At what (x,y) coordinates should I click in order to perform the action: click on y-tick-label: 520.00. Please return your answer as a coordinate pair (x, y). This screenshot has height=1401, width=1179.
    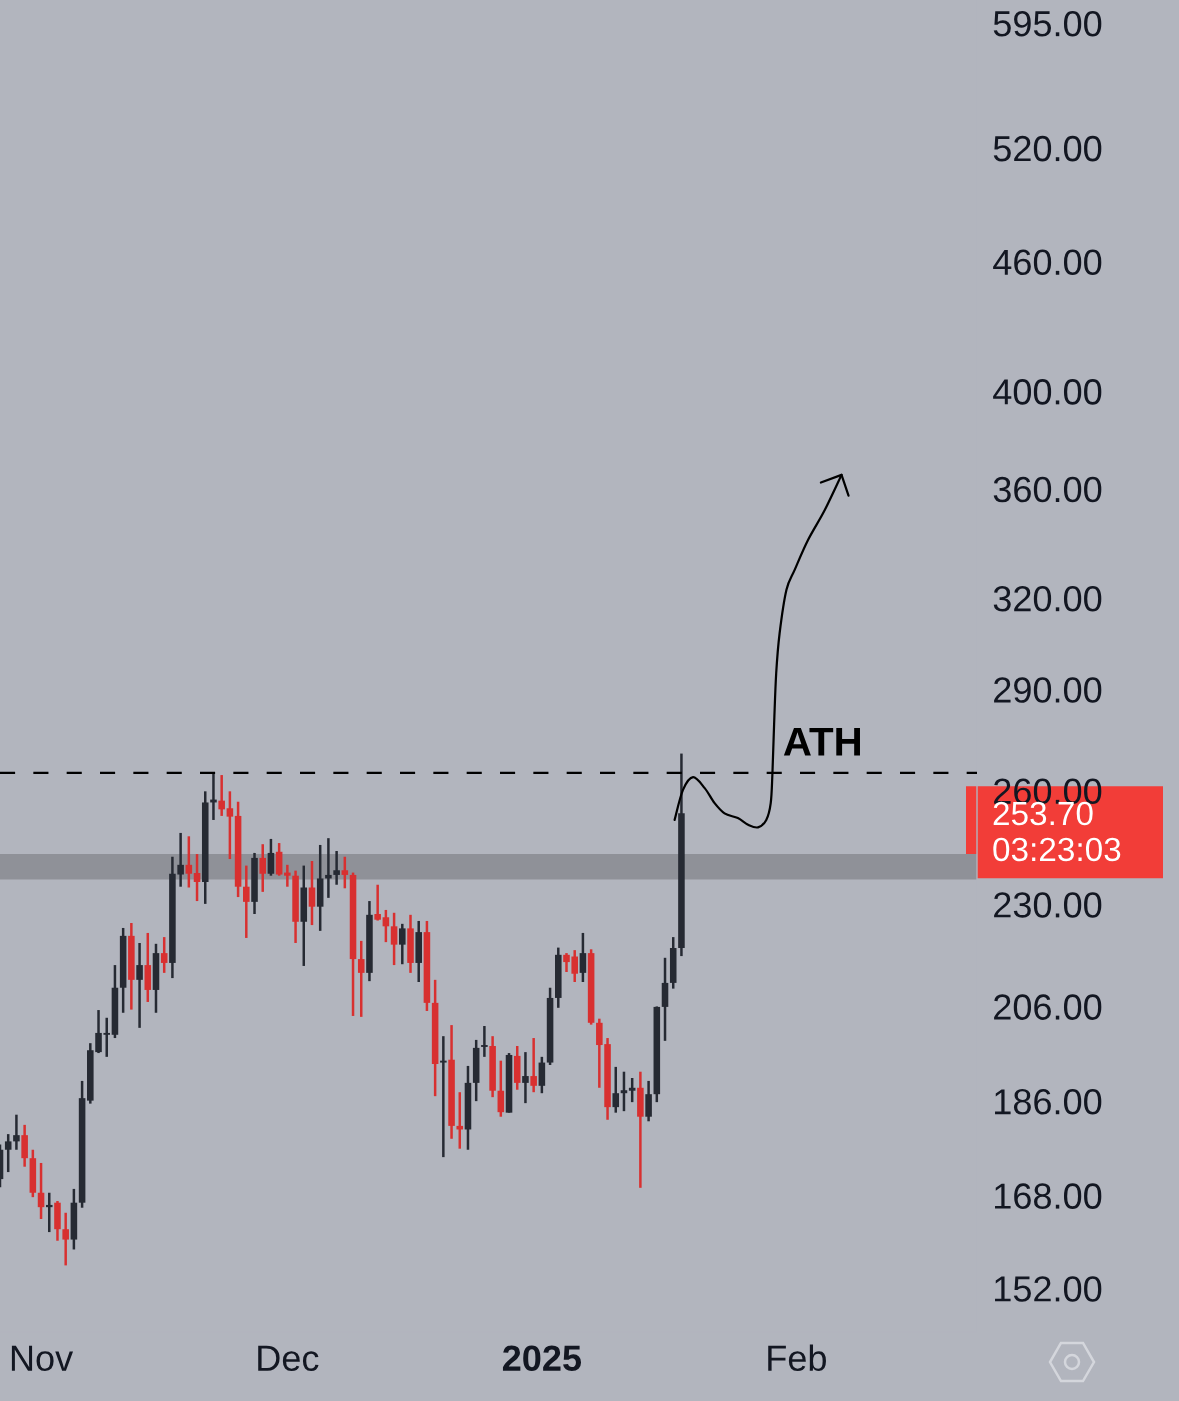
    Looking at the image, I should click on (1047, 148).